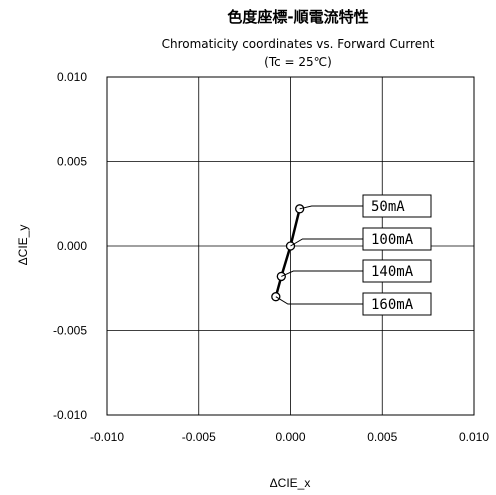 This screenshot has width=496, height=495. What do you see at coordinates (290, 483) in the screenshot?
I see `x-axis-label: ΔCIE_x` at bounding box center [290, 483].